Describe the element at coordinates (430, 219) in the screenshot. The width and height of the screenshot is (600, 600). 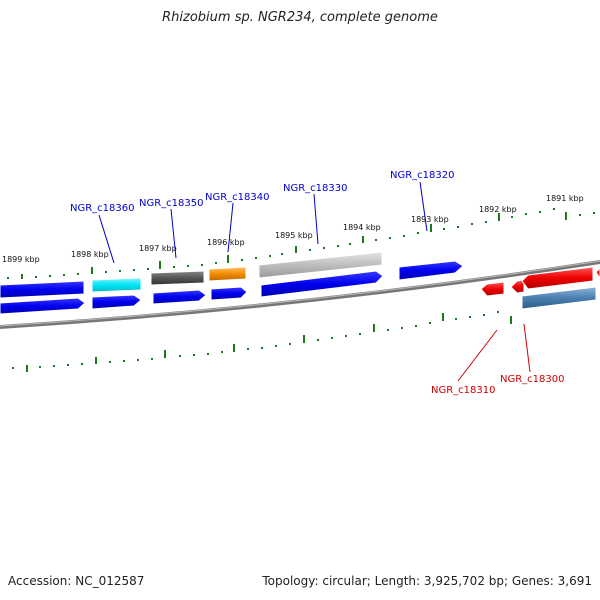
I see `ruler-label-1893: 1893 kbp` at that location.